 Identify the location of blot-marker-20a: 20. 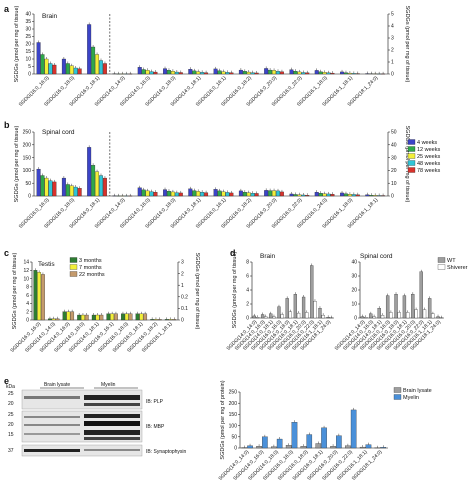
(11, 404).